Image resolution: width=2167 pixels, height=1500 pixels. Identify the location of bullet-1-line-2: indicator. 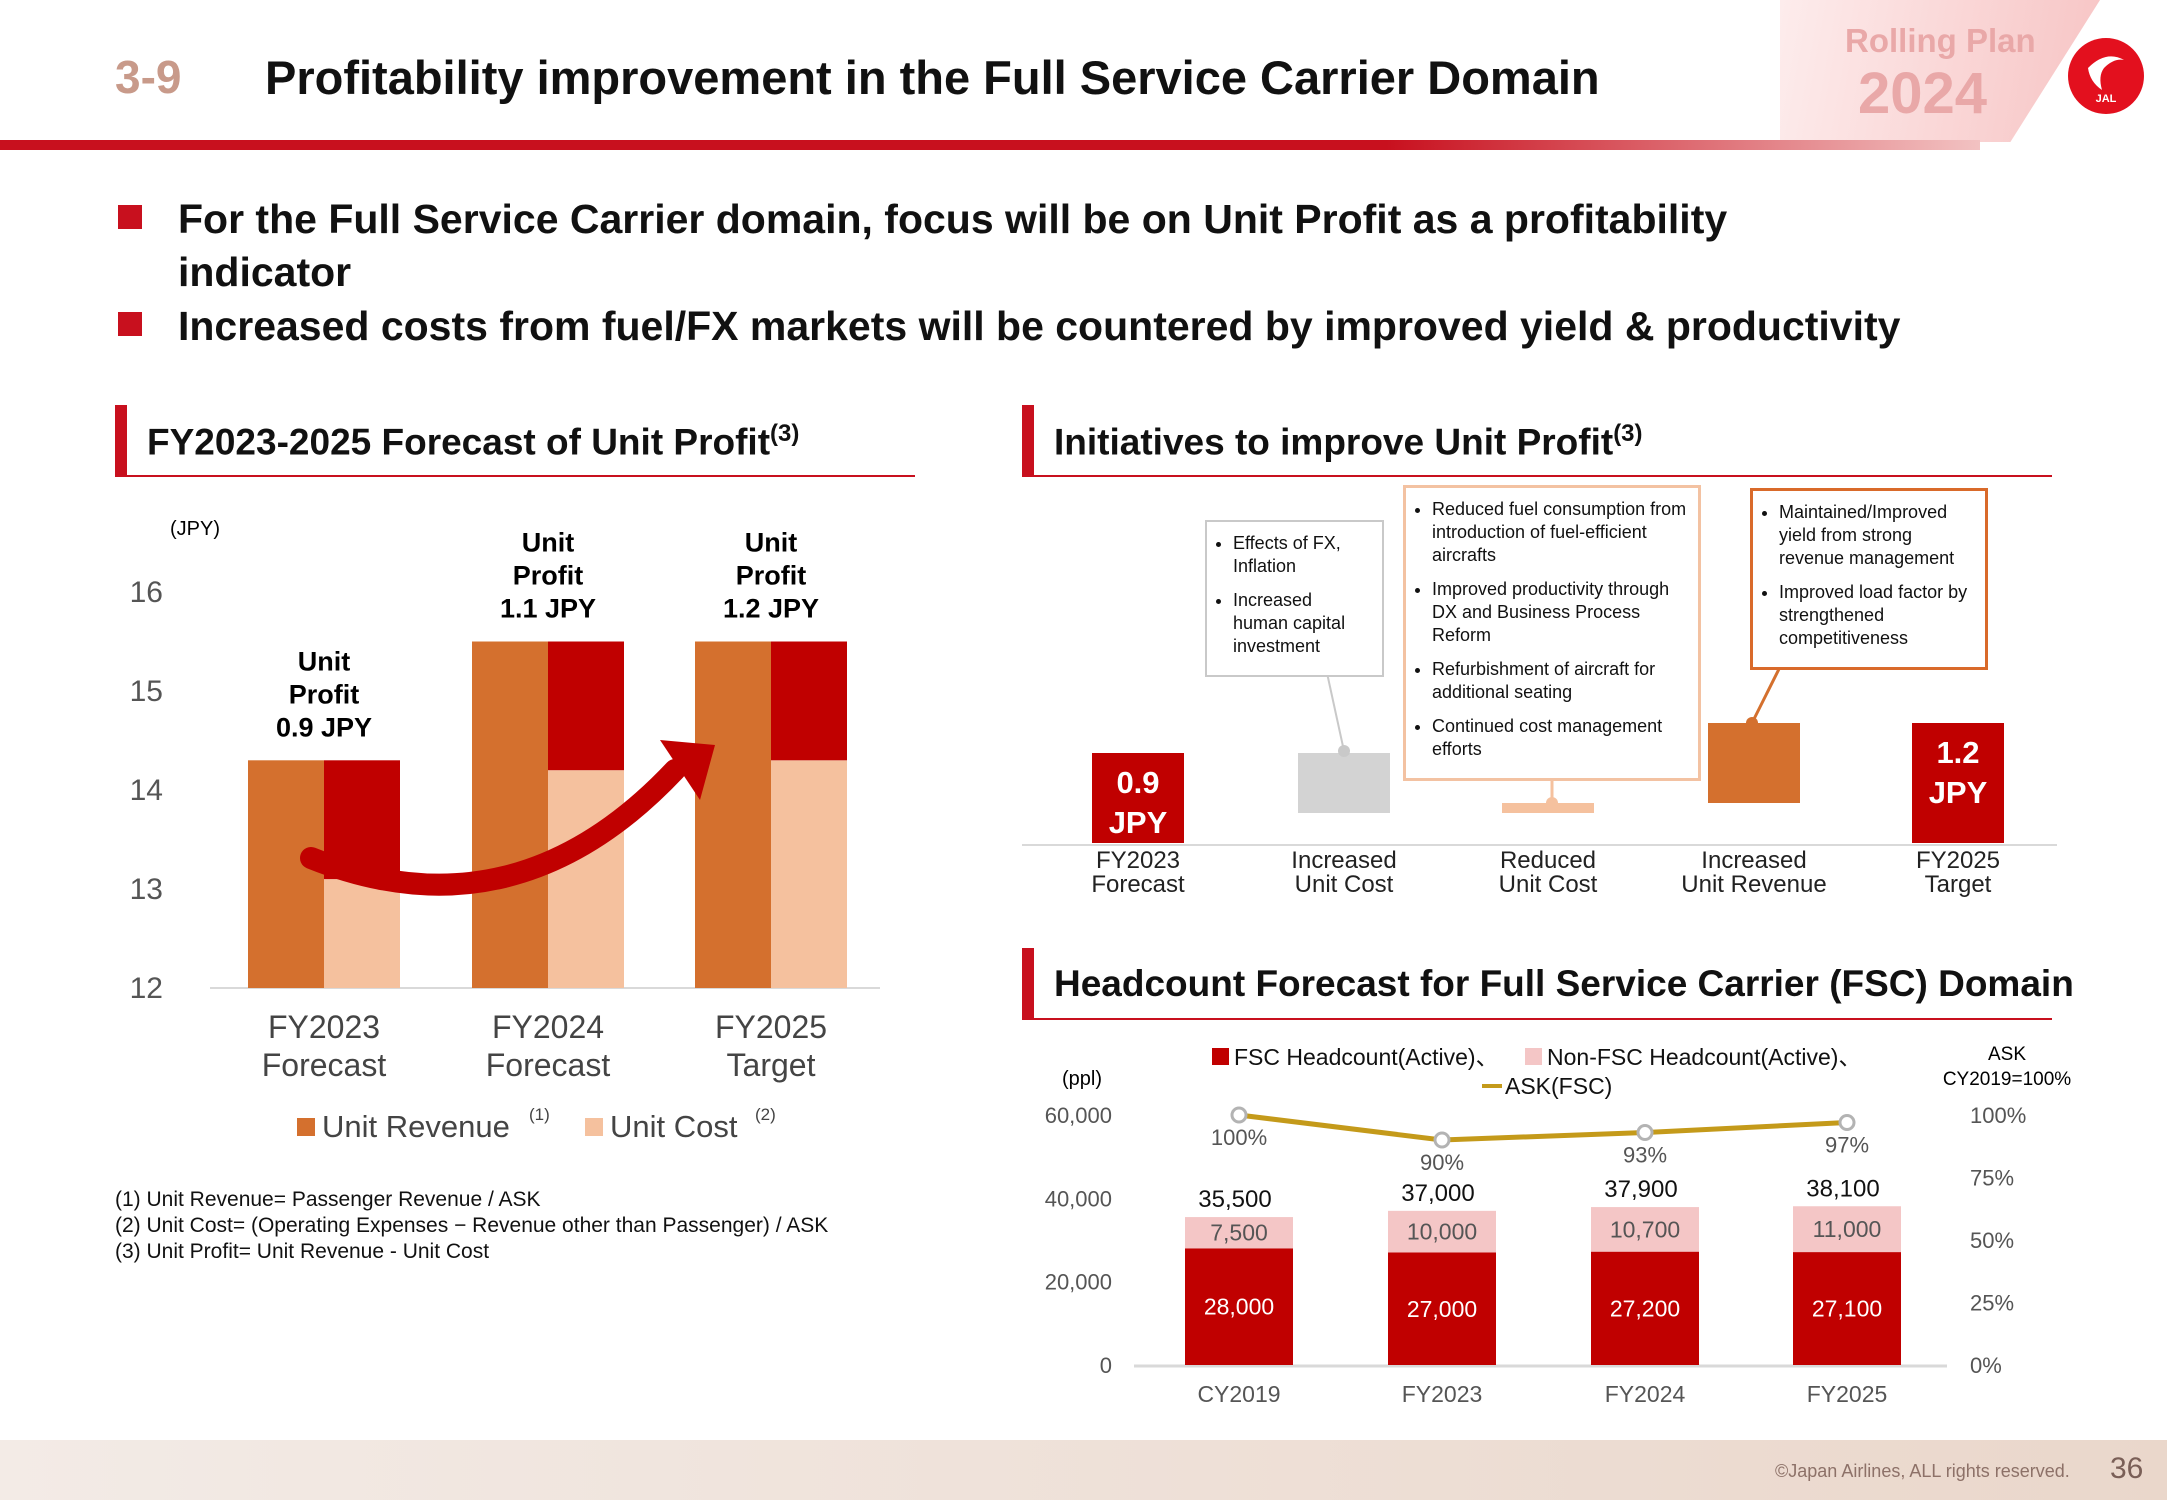
(265, 272).